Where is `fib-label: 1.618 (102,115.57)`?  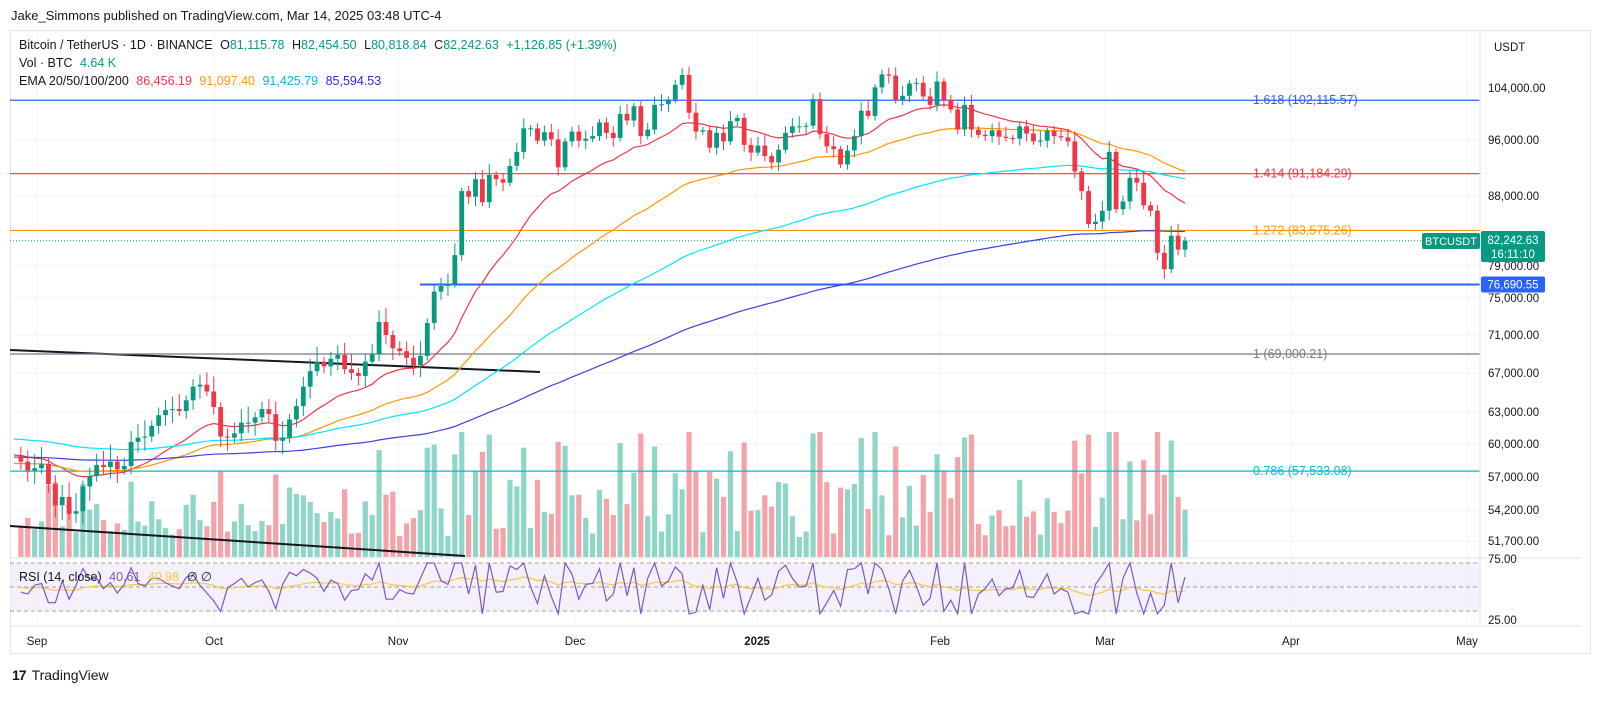 fib-label: 1.618 (102,115.57) is located at coordinates (1305, 100).